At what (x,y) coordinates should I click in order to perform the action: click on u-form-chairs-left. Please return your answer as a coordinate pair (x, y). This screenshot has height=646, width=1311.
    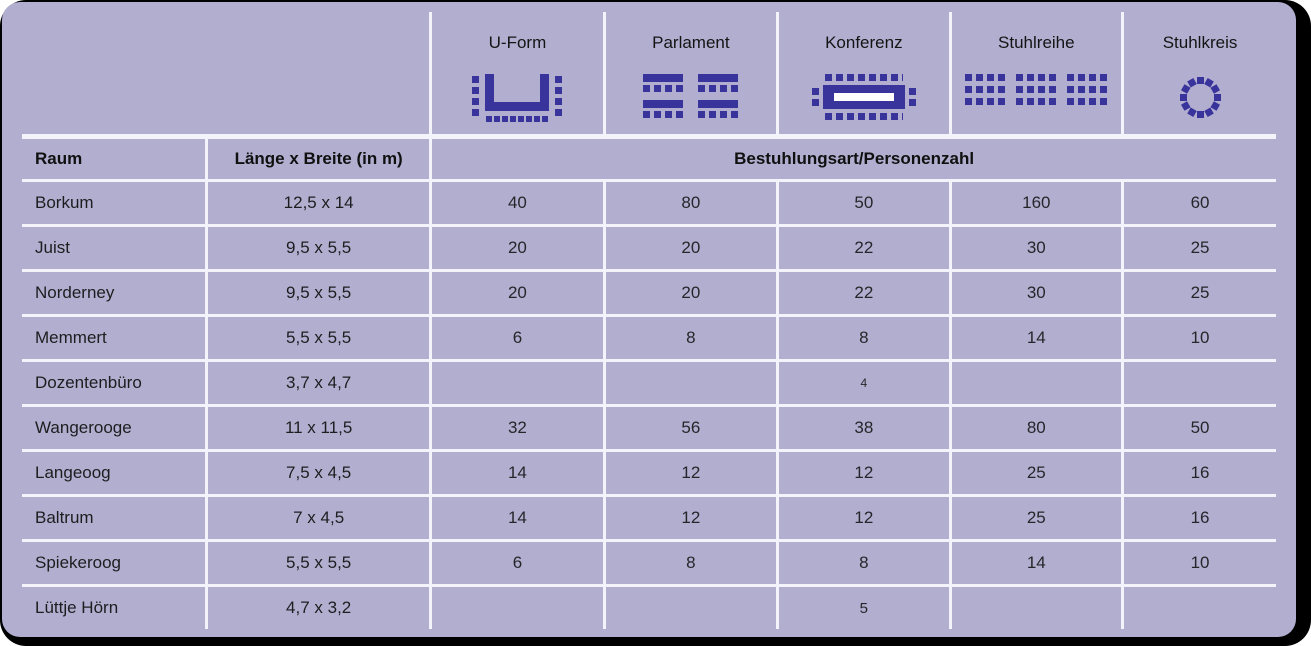
    Looking at the image, I should click on (476, 96).